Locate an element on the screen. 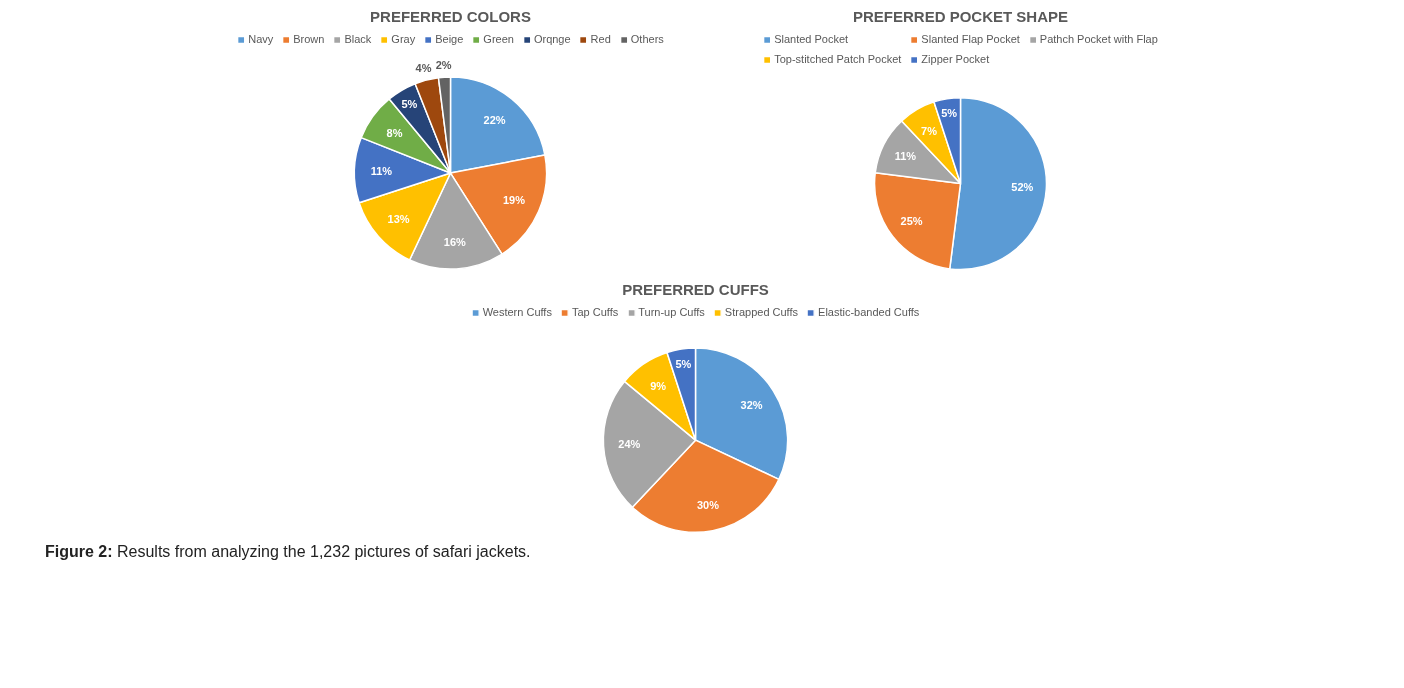 The image size is (1404, 688). legend-label: Pathch Pocket with Flap is located at coordinates (1098, 39).